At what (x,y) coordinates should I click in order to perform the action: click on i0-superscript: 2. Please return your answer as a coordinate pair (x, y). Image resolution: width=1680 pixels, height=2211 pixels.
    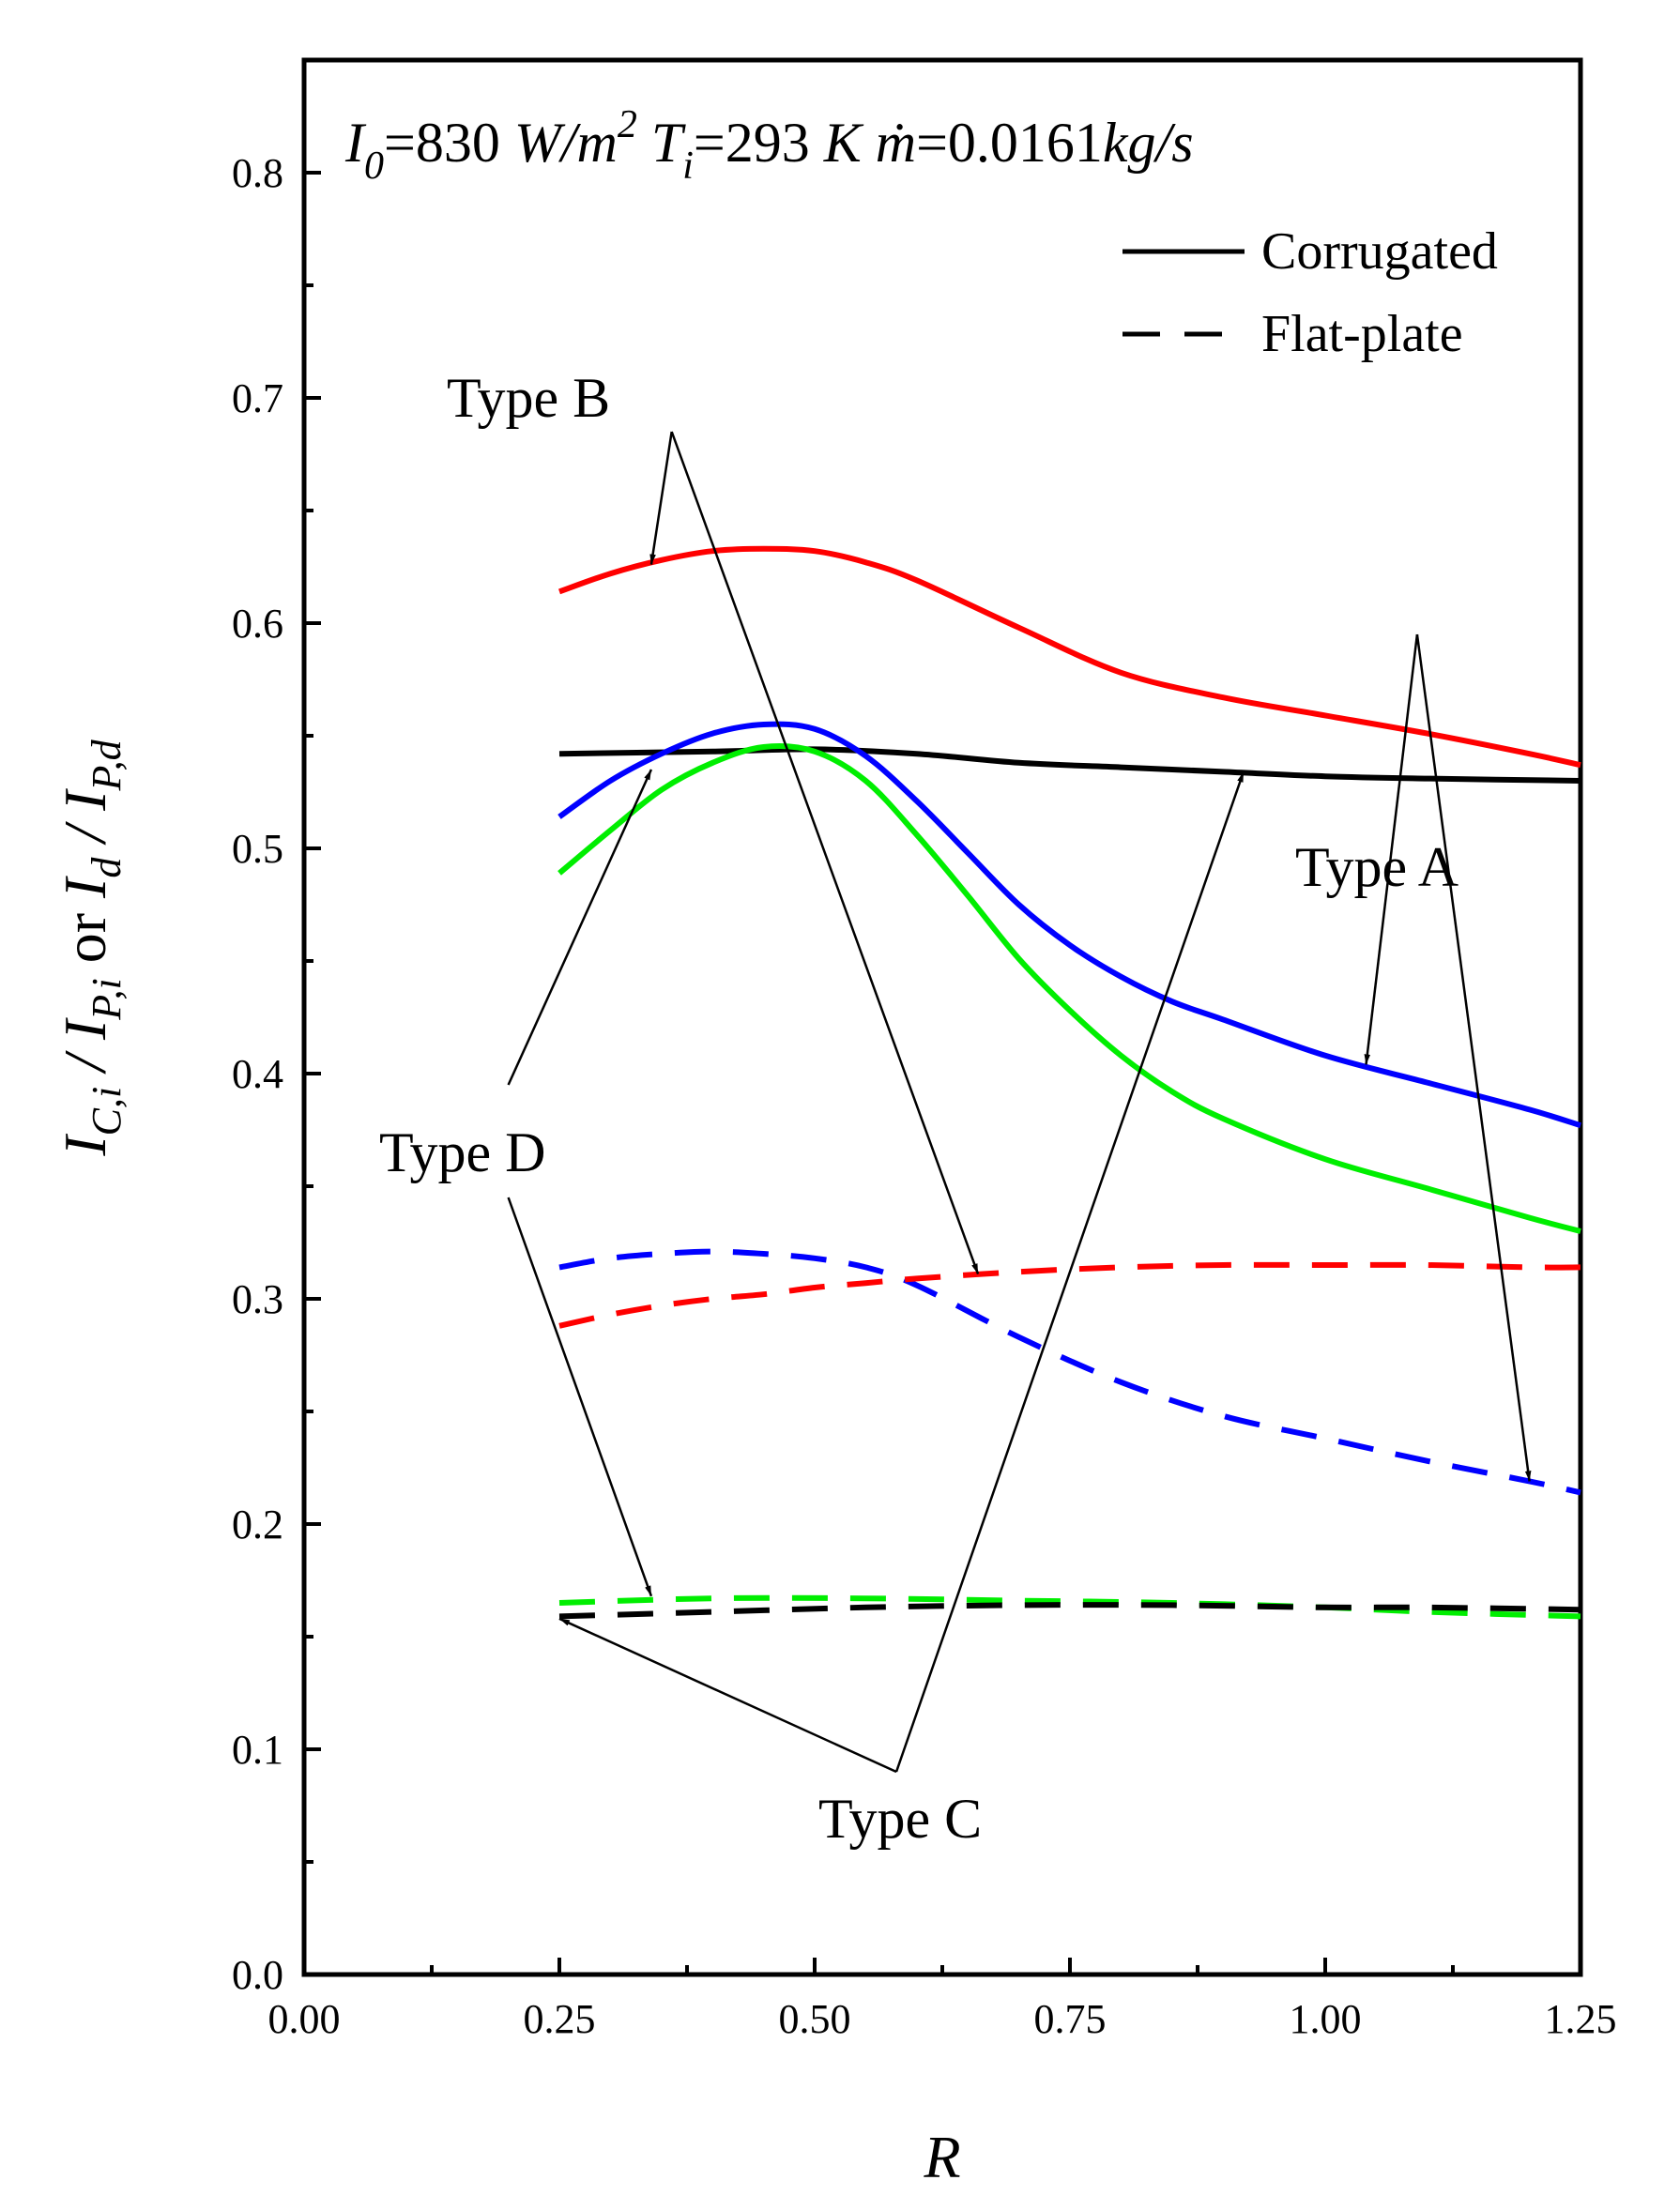
    Looking at the image, I should click on (627, 125).